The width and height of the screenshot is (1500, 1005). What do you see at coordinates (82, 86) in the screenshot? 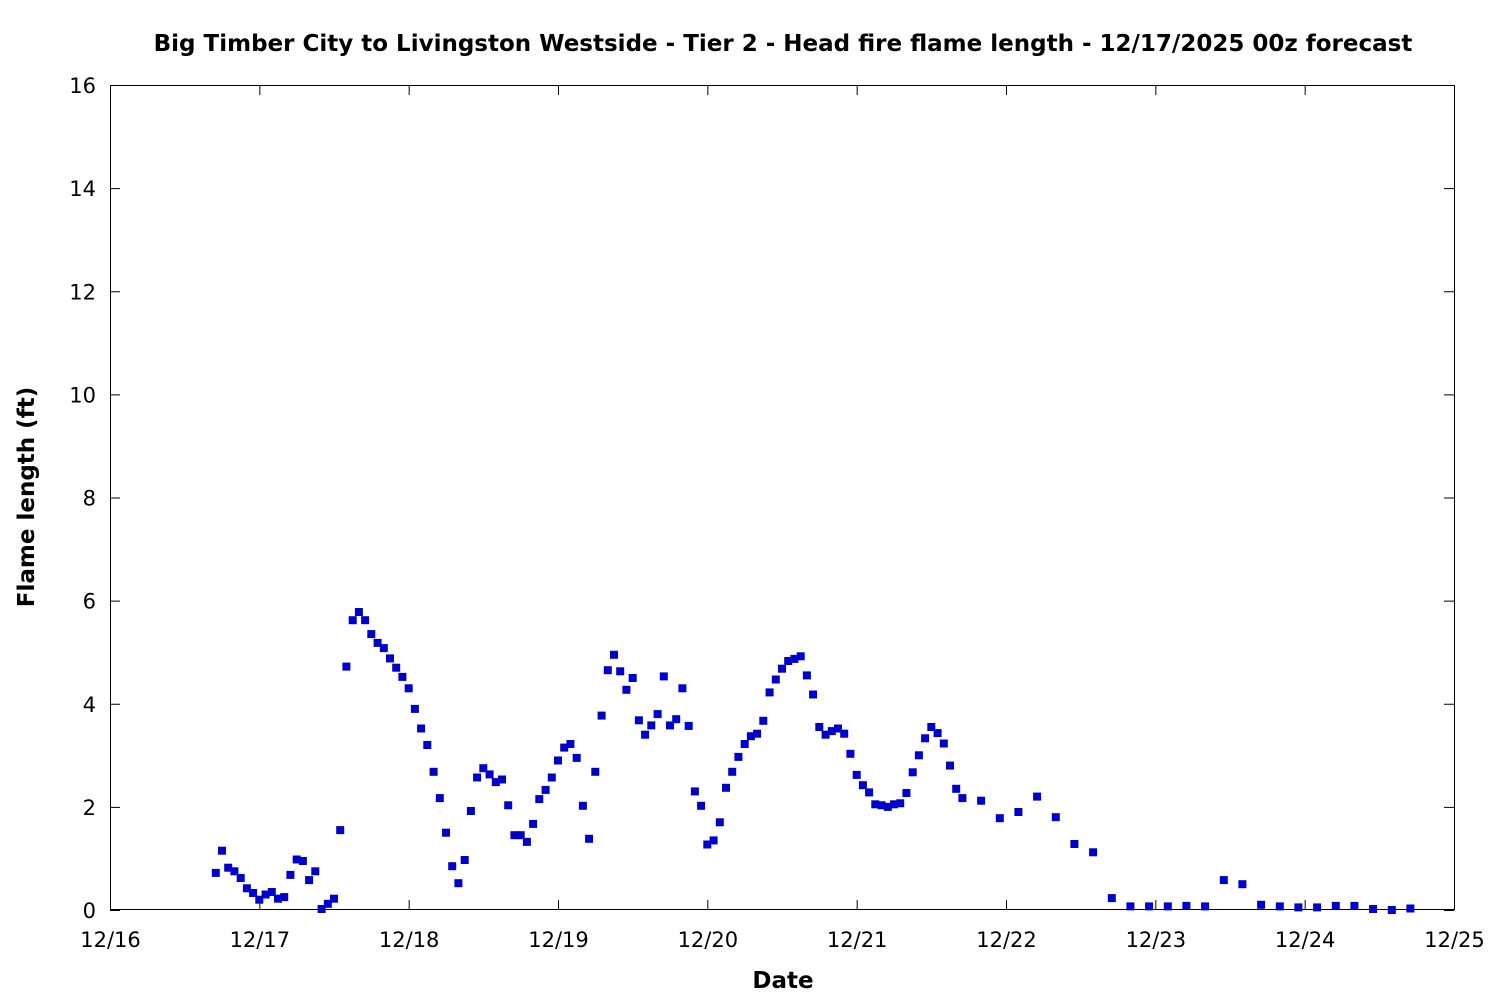
I see `y-tick-label: 16` at bounding box center [82, 86].